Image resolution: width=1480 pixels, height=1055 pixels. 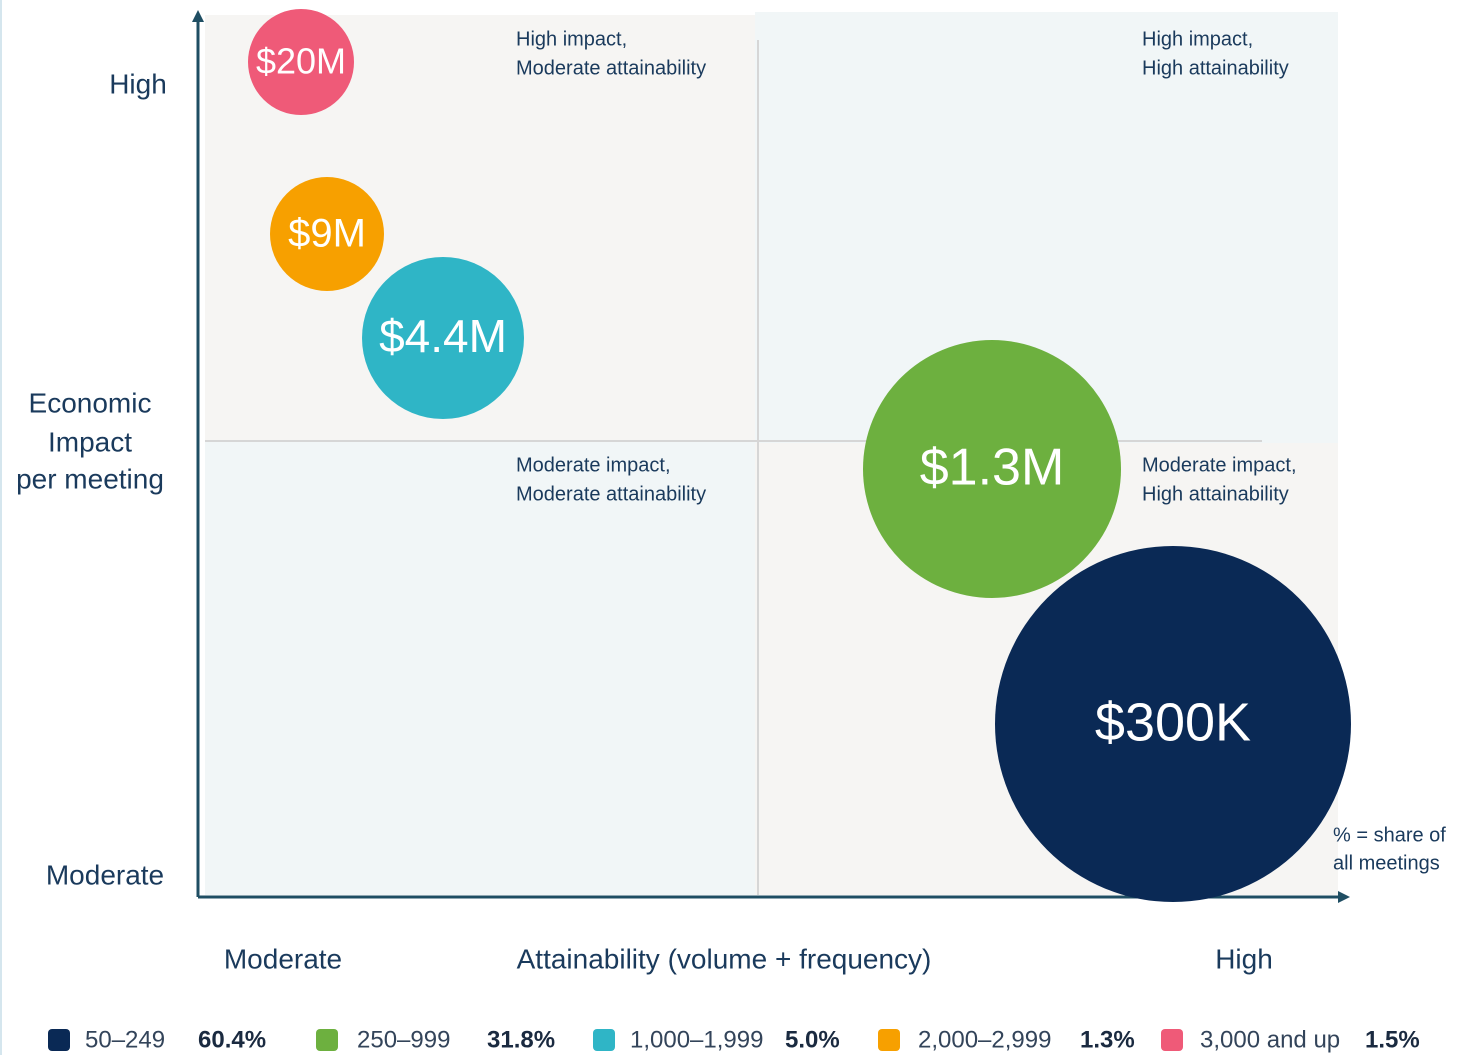 What do you see at coordinates (696, 1039) in the screenshot?
I see `legend-range: 1,000–1,999` at bounding box center [696, 1039].